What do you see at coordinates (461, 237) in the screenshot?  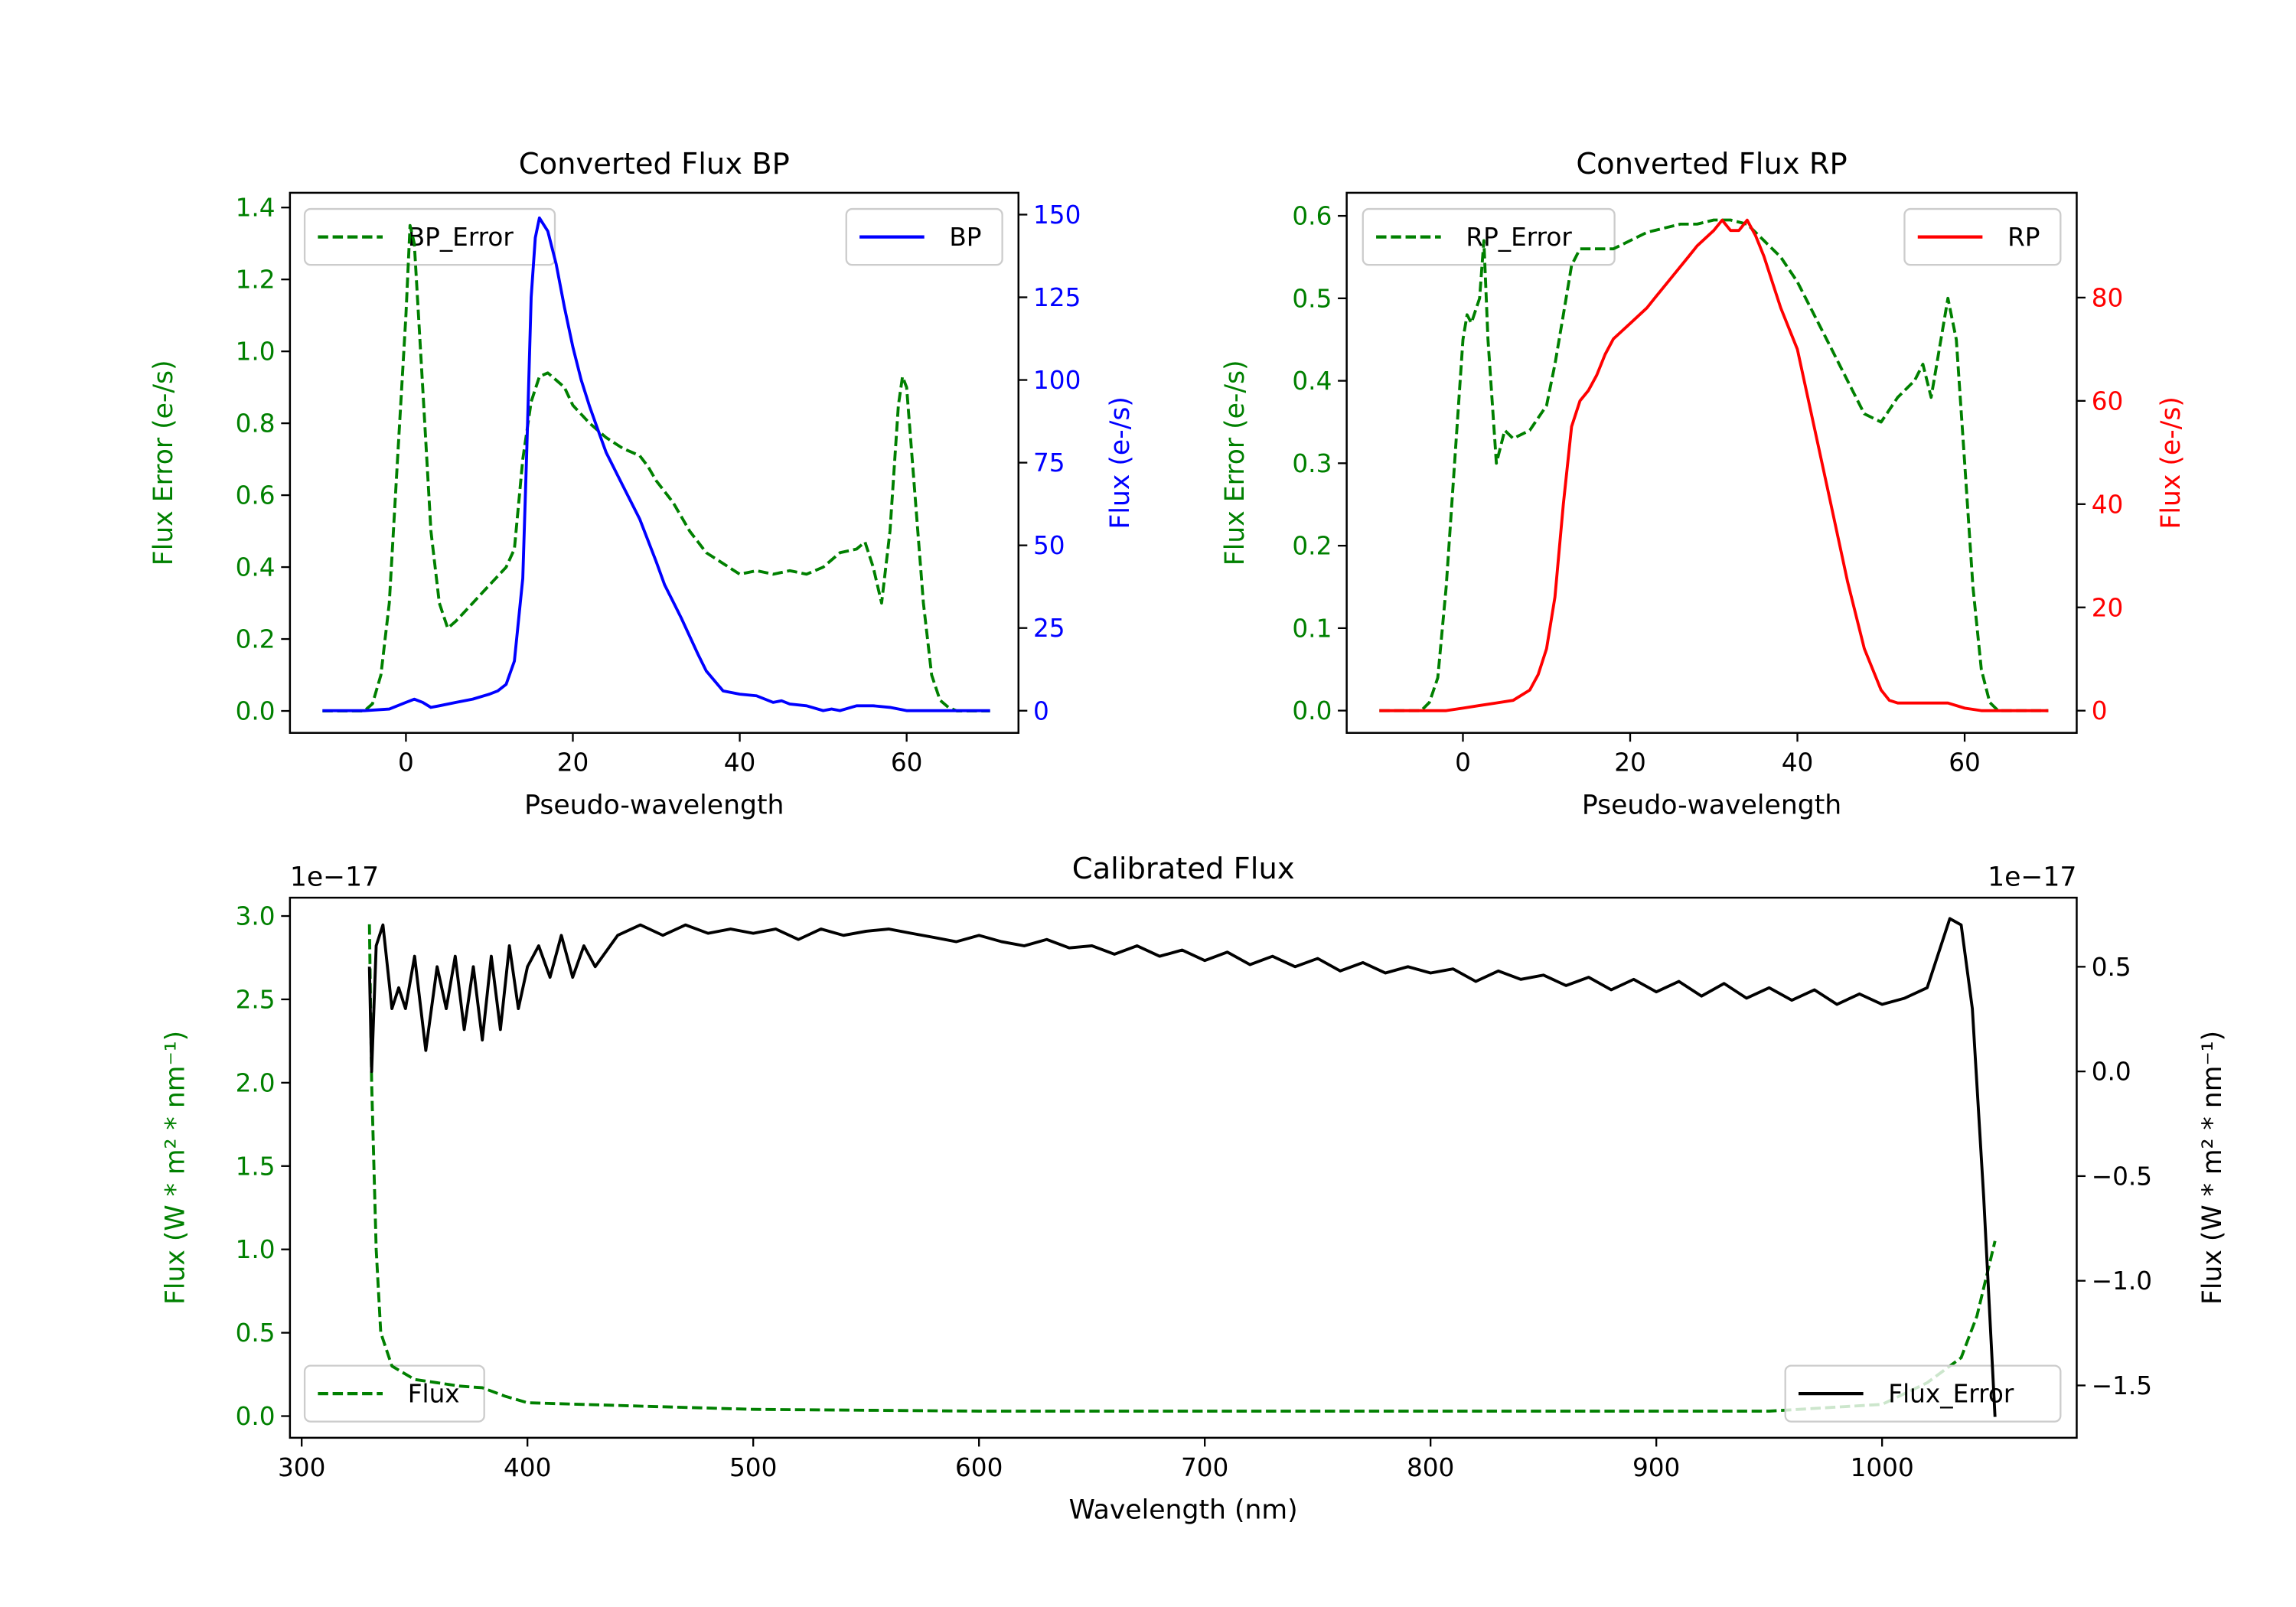 I see `legend-label: BP_Error` at bounding box center [461, 237].